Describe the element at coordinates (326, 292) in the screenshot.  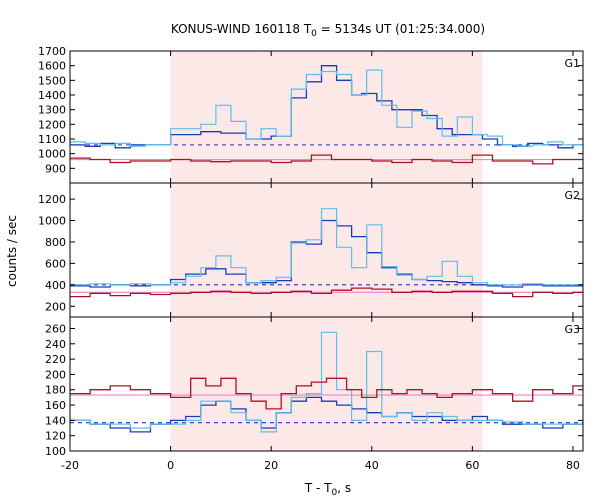
I see `series-red-step-g2` at that location.